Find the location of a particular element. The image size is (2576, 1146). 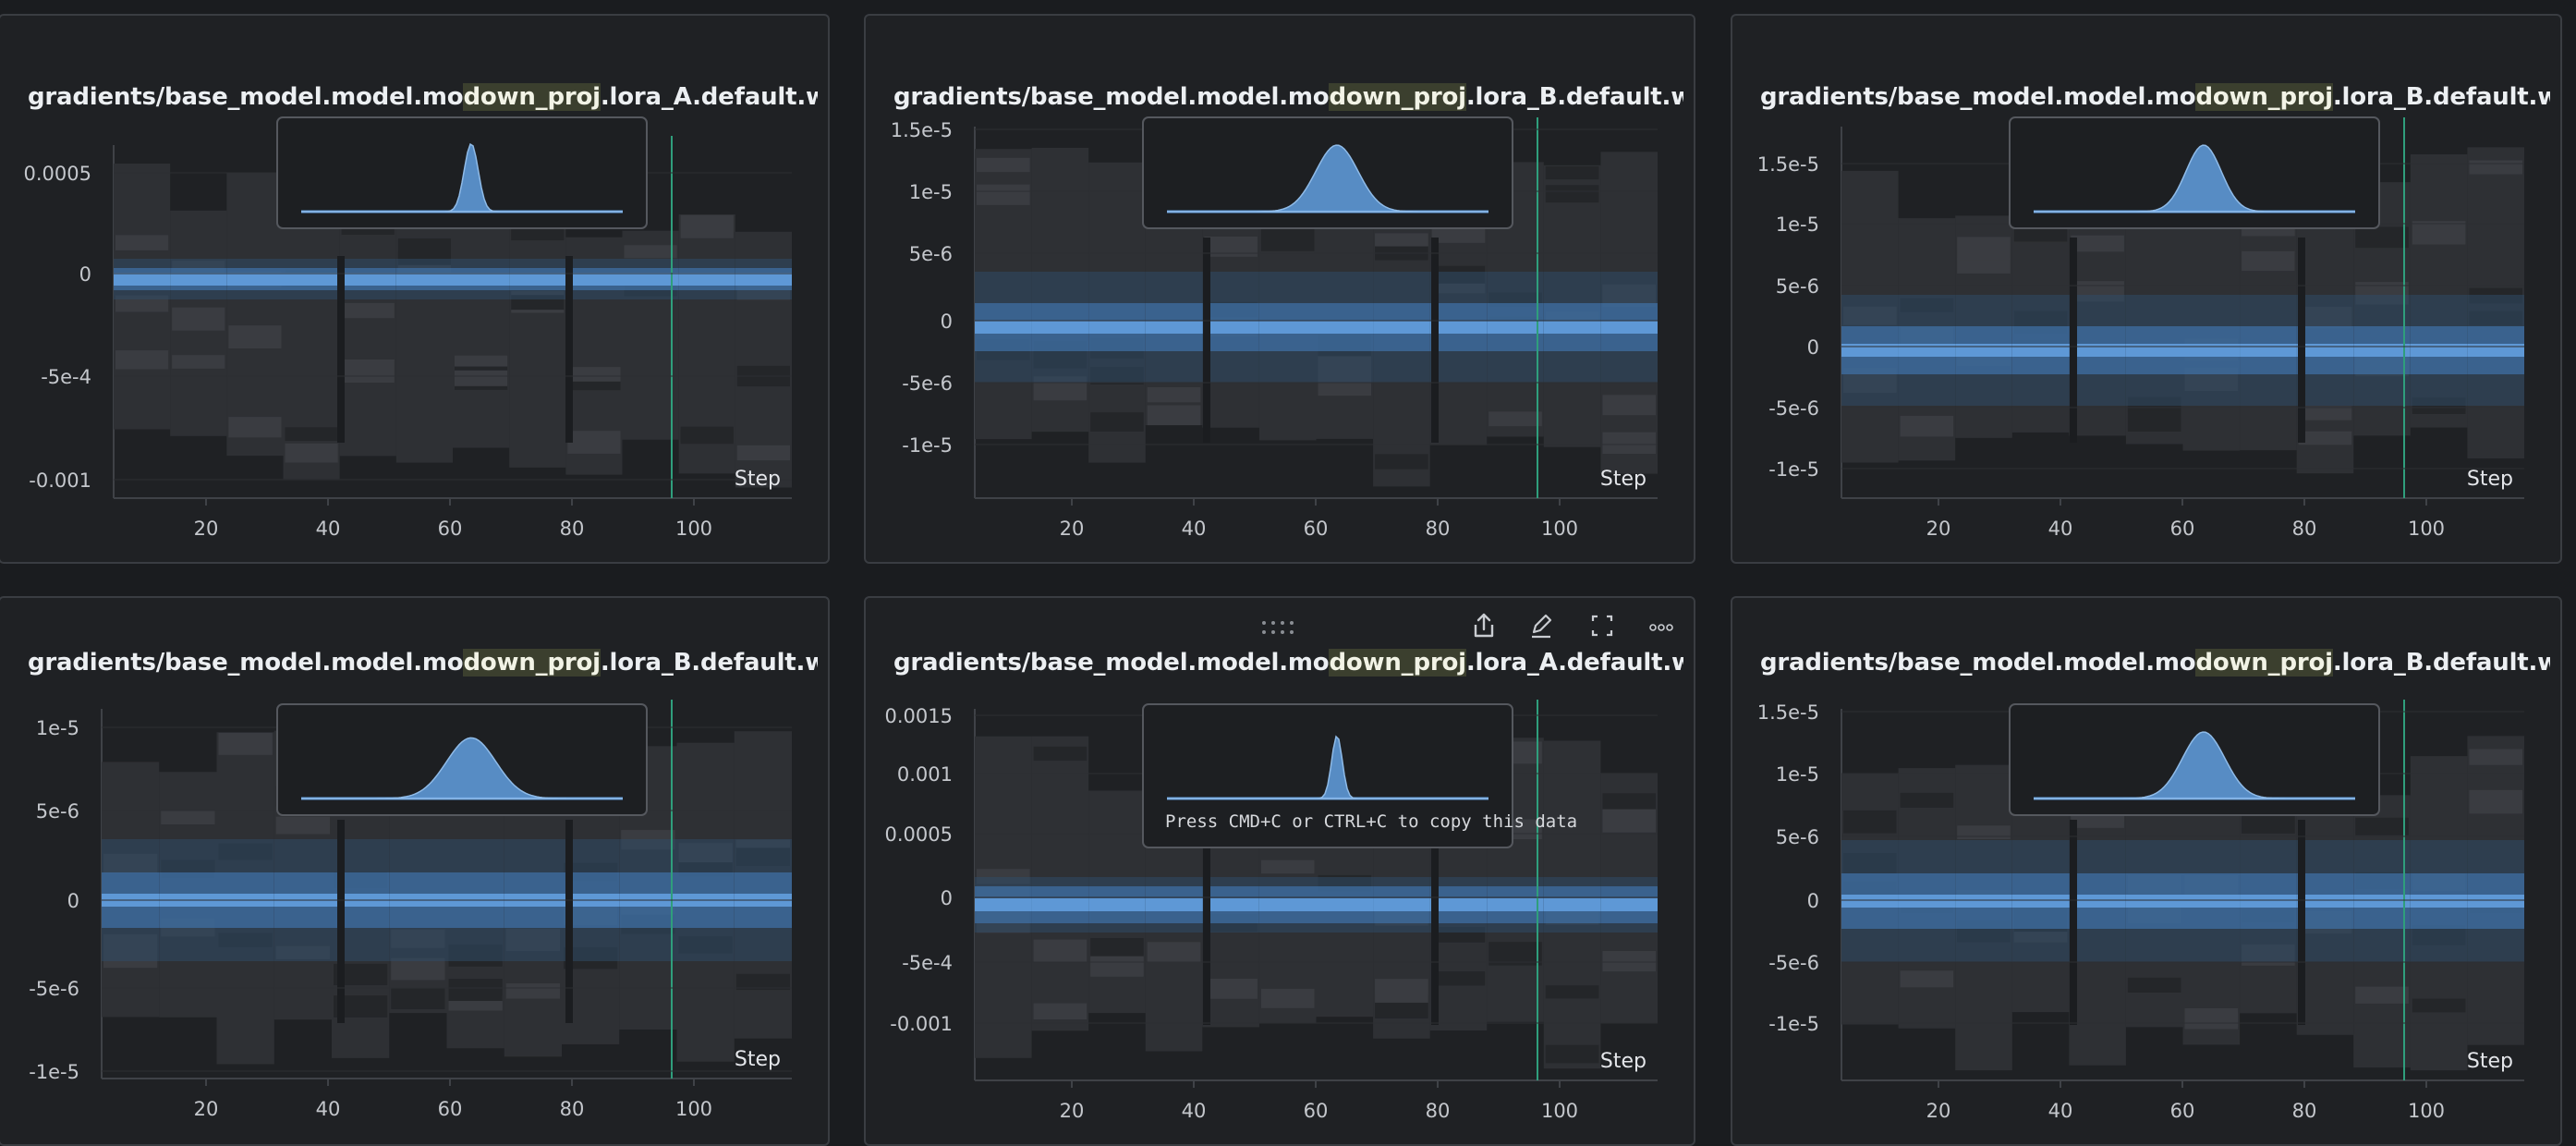

y-tick-label: 0.001 is located at coordinates (925, 774).